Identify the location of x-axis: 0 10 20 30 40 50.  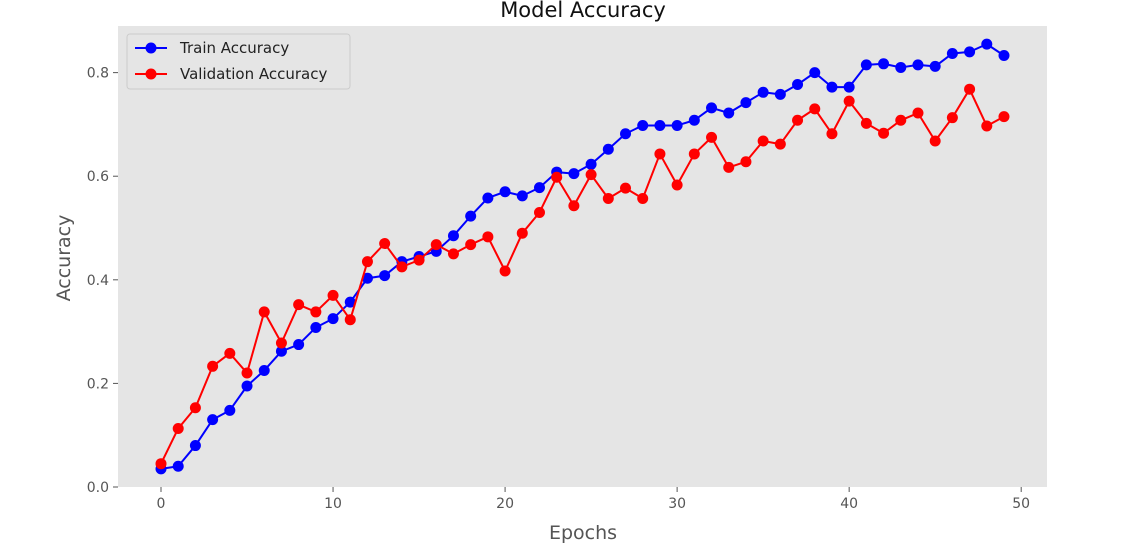
(593, 499).